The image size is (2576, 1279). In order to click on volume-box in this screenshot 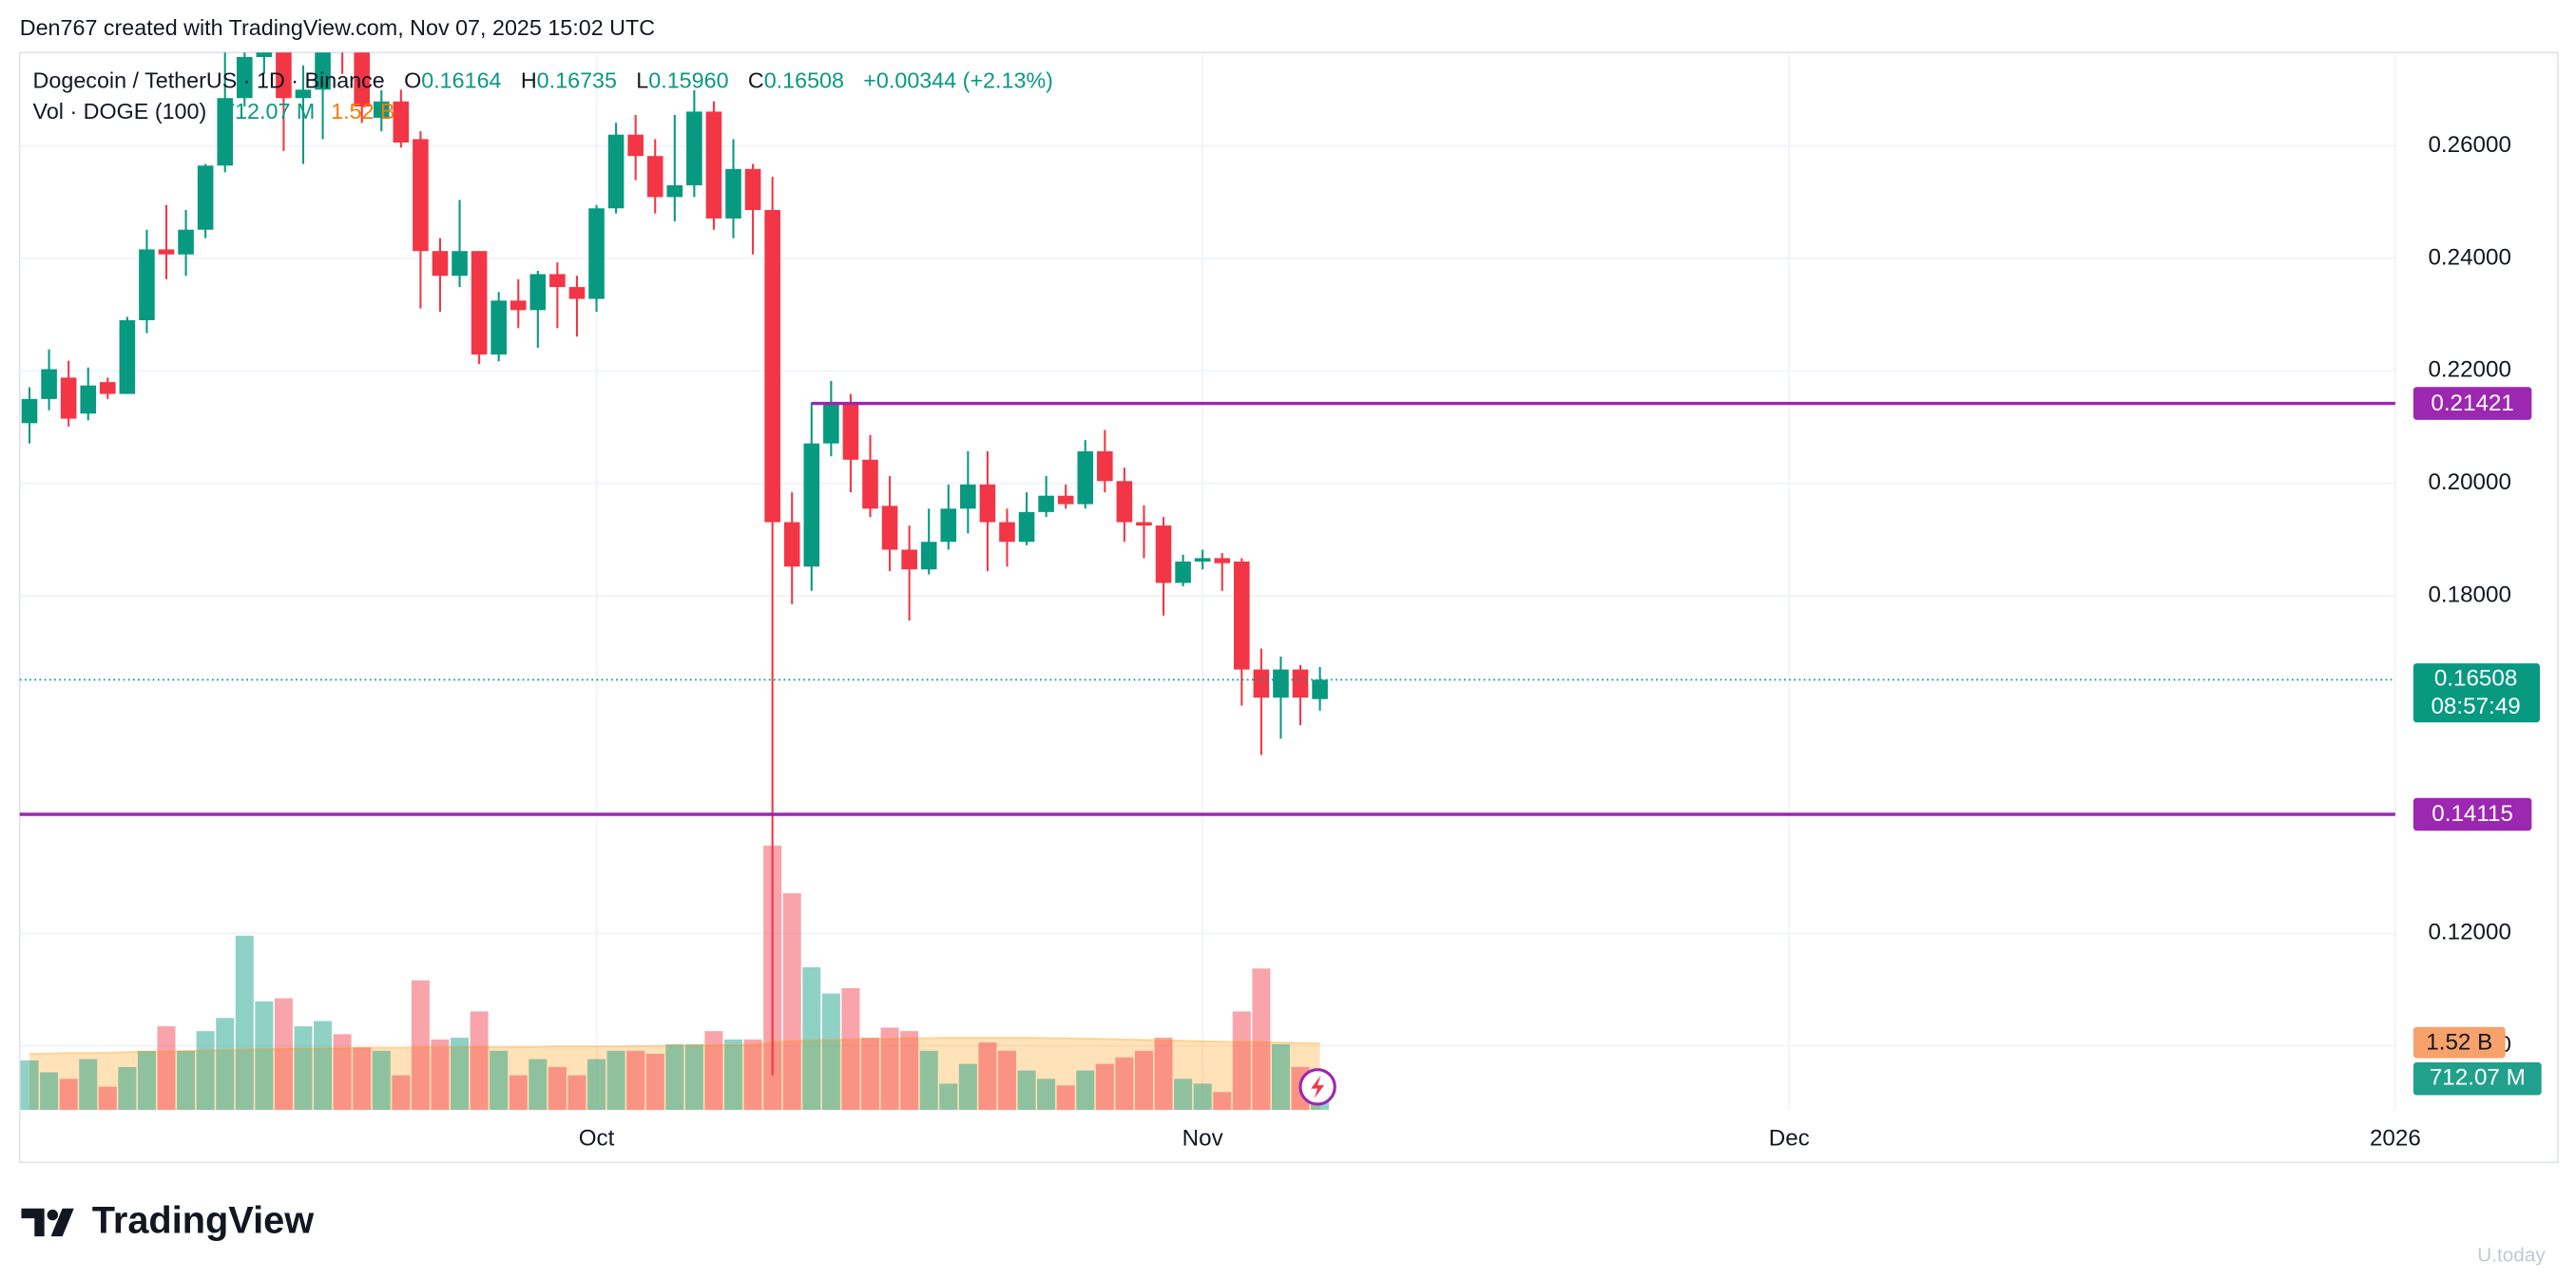, I will do `click(2478, 1078)`.